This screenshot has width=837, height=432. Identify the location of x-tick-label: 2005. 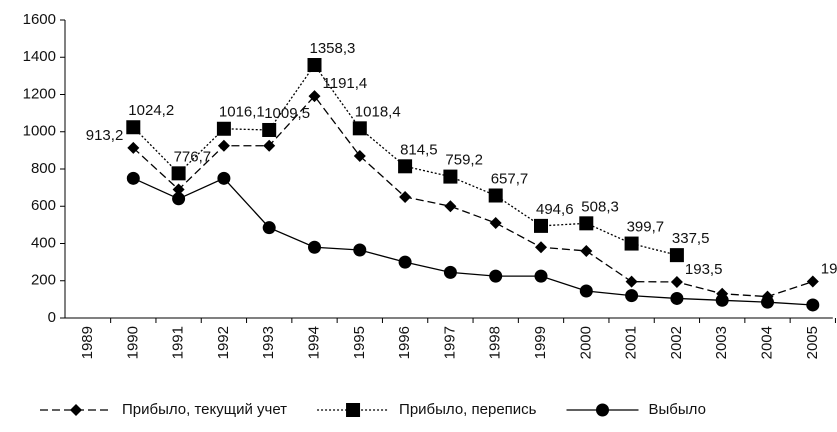
(812, 342).